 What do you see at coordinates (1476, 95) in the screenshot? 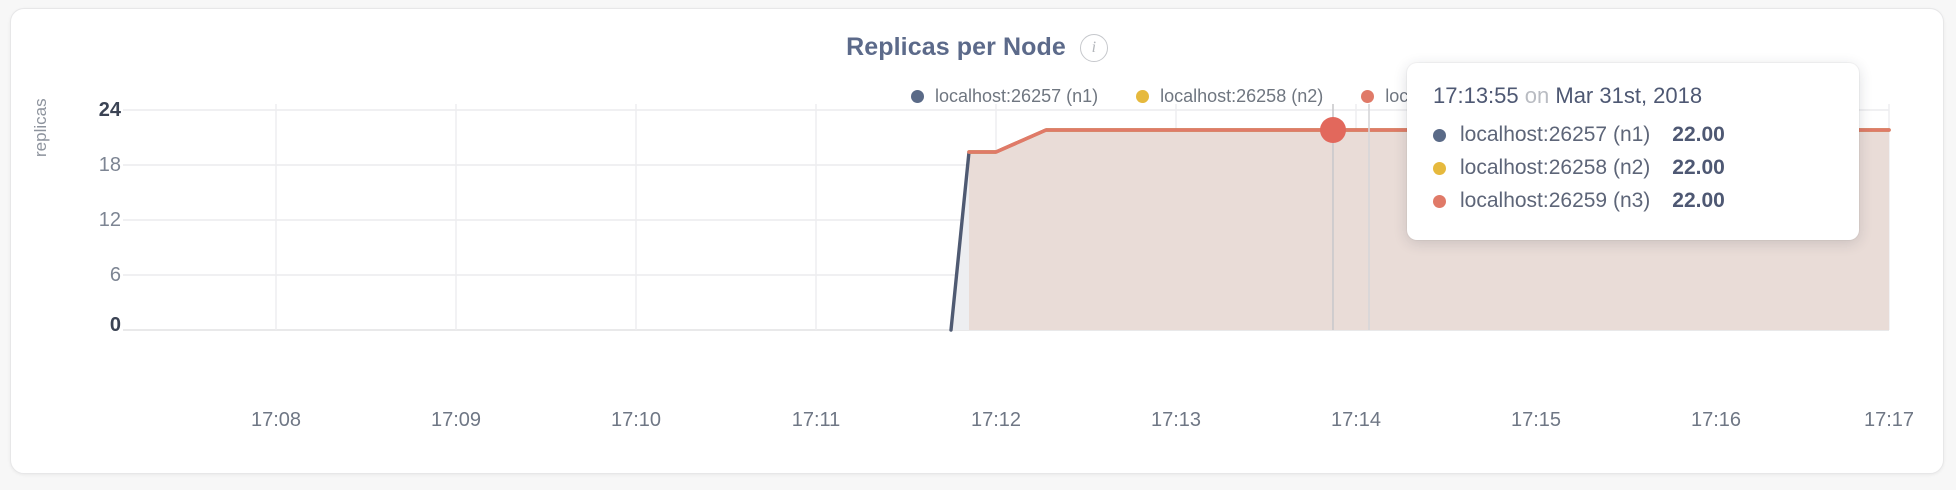
I see `tooltip-time: 17:13:55` at bounding box center [1476, 95].